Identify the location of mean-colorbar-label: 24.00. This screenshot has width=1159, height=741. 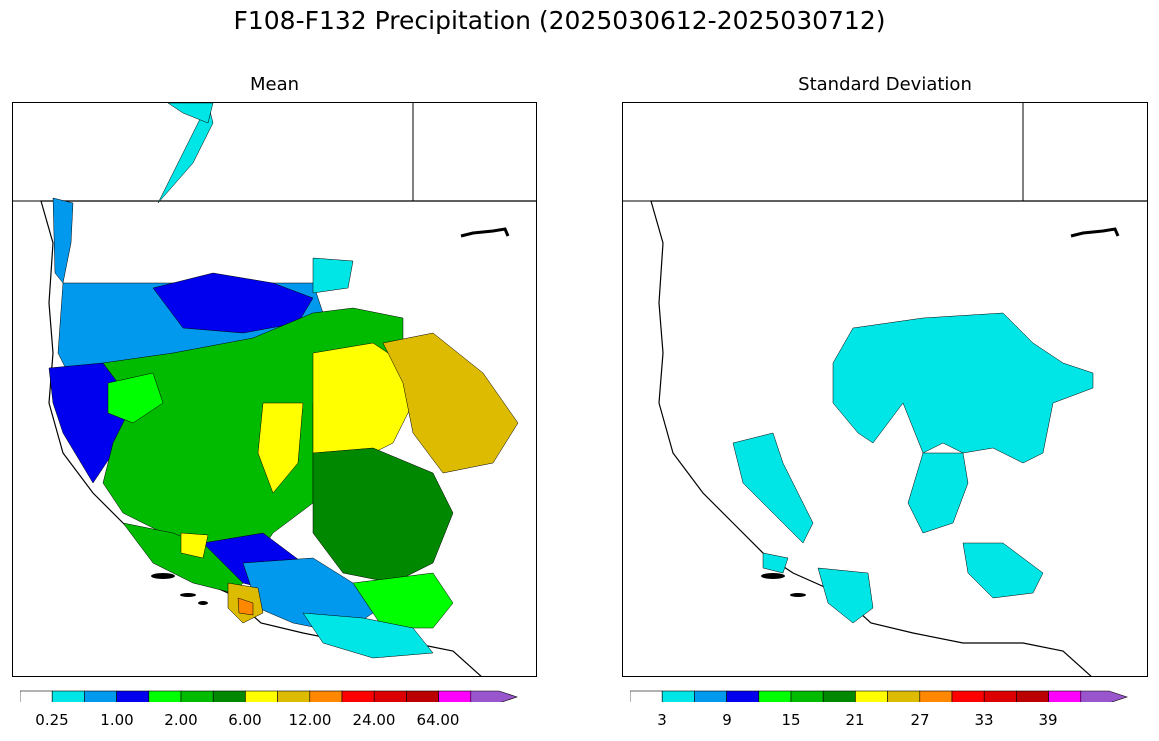
(374, 720).